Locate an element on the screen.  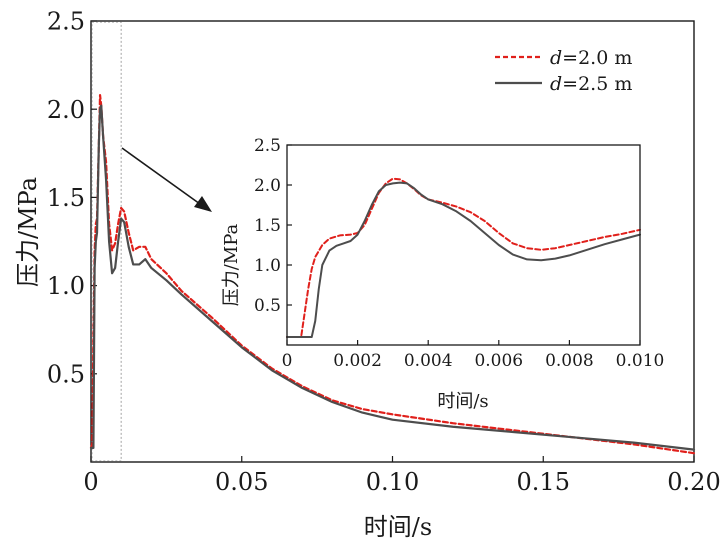
main-x-axis-label: 时间/s is located at coordinates (398, 527).